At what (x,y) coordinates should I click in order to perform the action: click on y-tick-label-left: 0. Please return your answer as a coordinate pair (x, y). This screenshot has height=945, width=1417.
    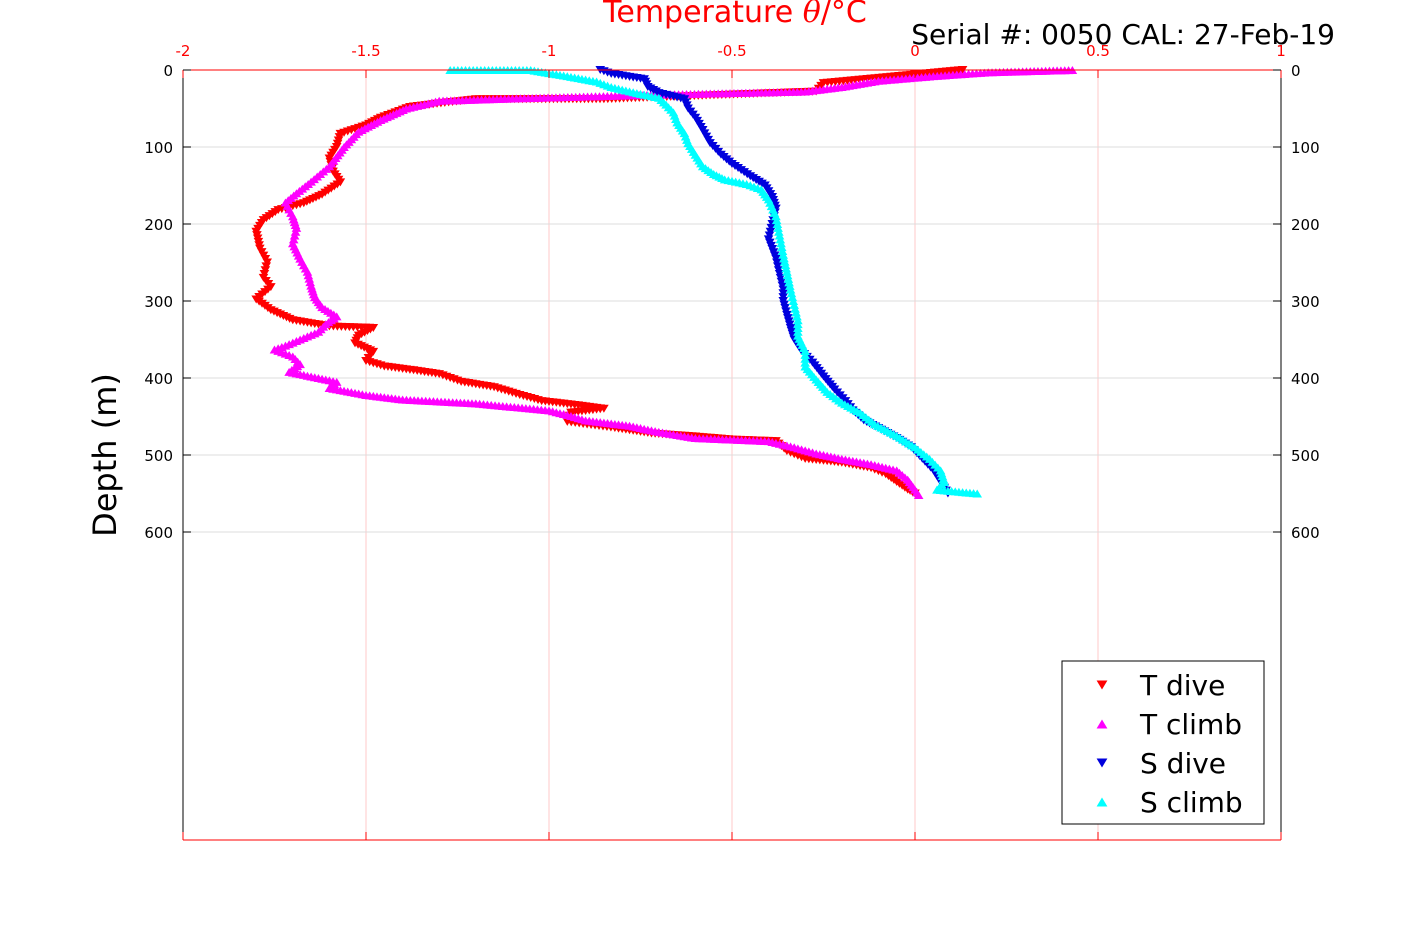
    Looking at the image, I should click on (168, 71).